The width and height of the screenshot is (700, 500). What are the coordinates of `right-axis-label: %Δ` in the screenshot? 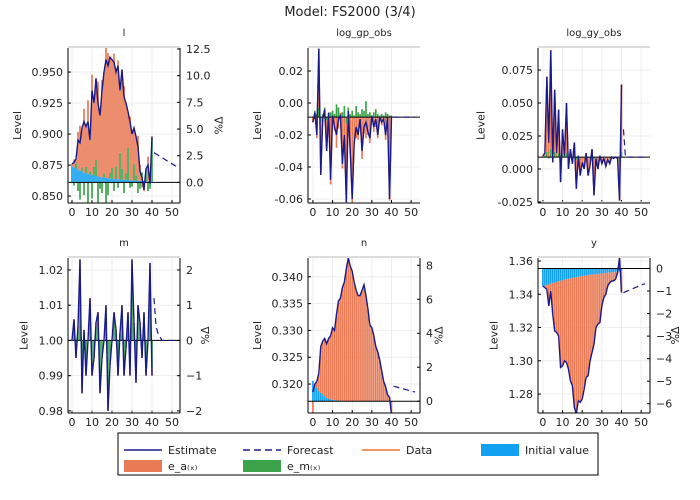 It's located at (205, 335).